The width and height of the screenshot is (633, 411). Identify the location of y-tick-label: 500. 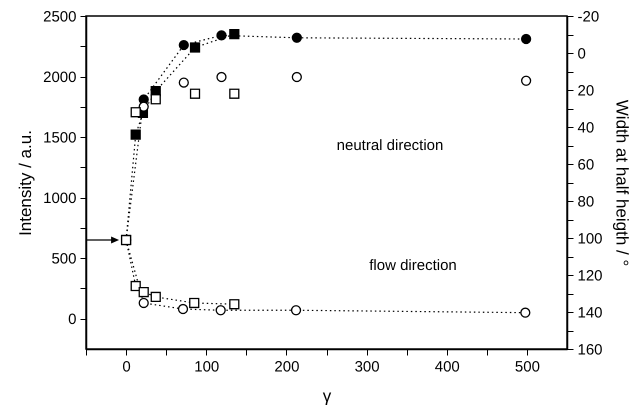
(63, 259).